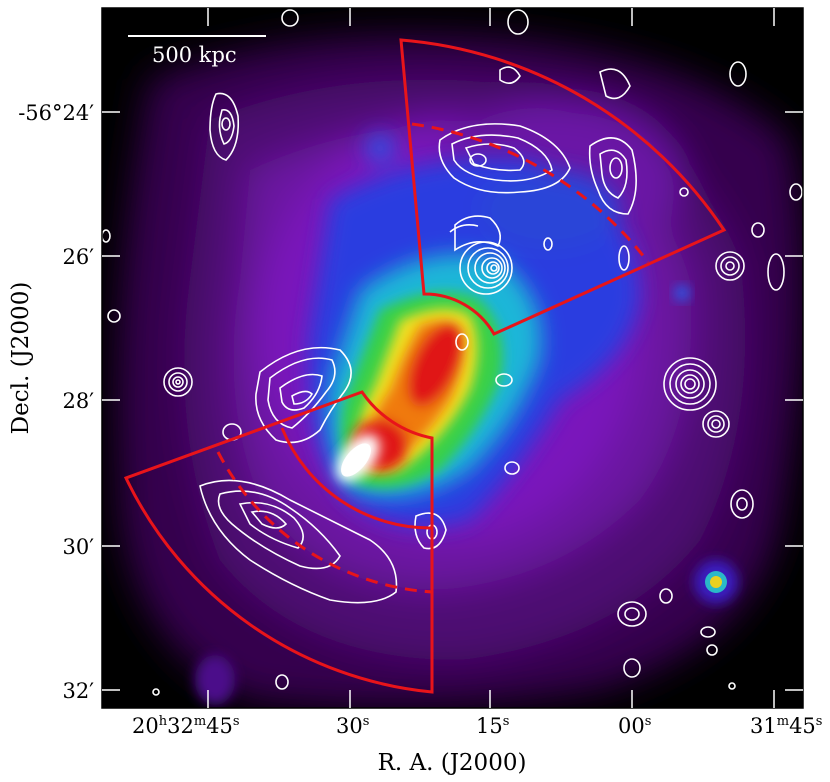 The image size is (830, 782). I want to click on contour-northwest-blob, so click(200, 166).